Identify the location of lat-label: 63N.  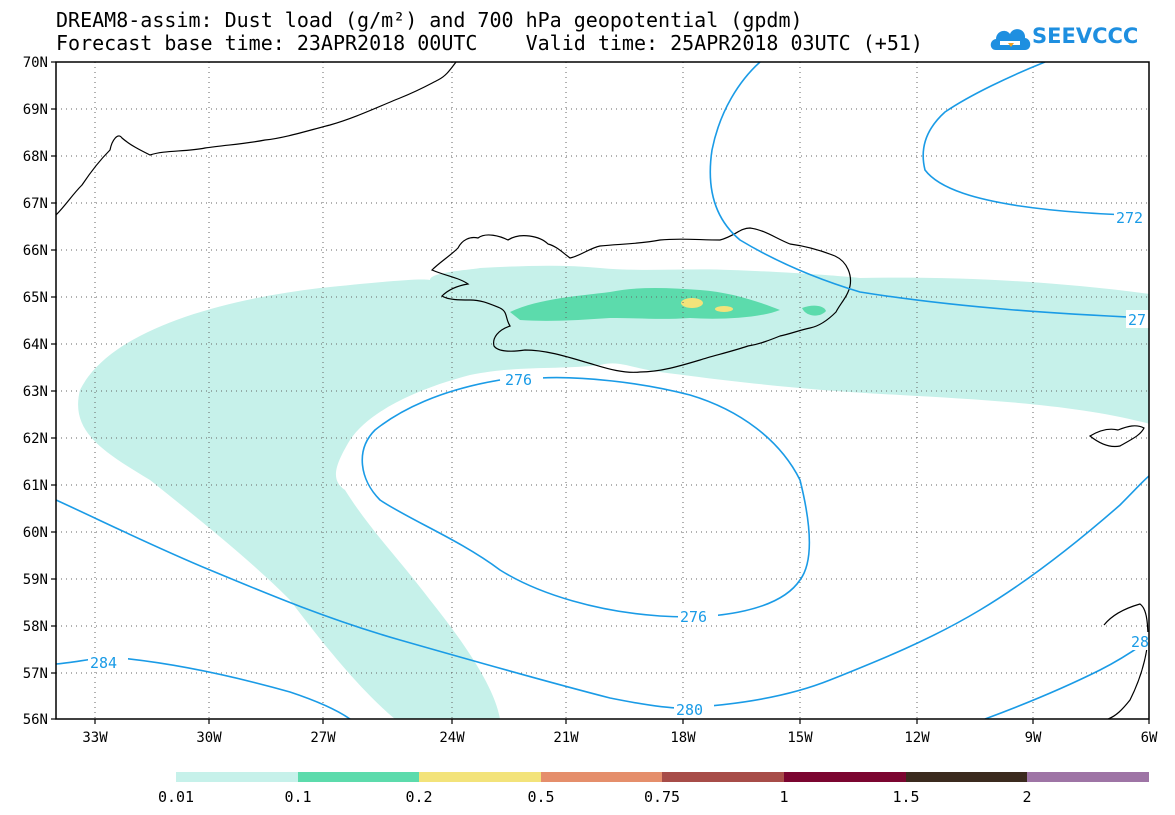
(35, 392).